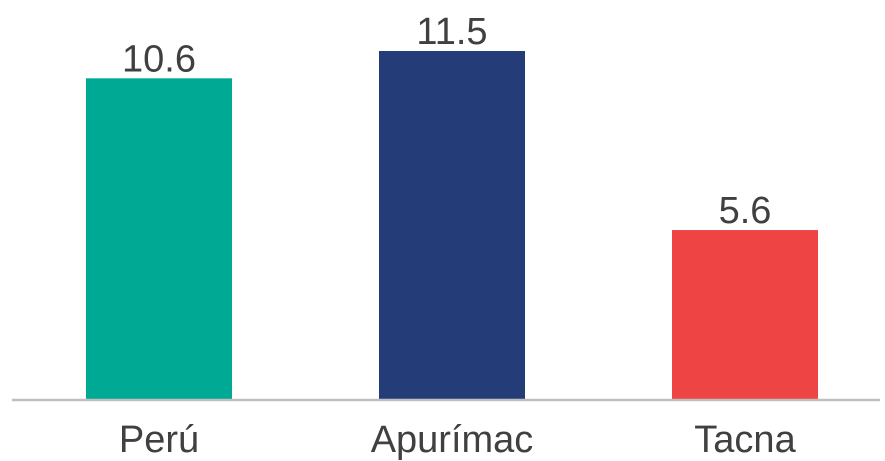 Image resolution: width=885 pixels, height=461 pixels. I want to click on category-label-2: Tacna, so click(745, 440).